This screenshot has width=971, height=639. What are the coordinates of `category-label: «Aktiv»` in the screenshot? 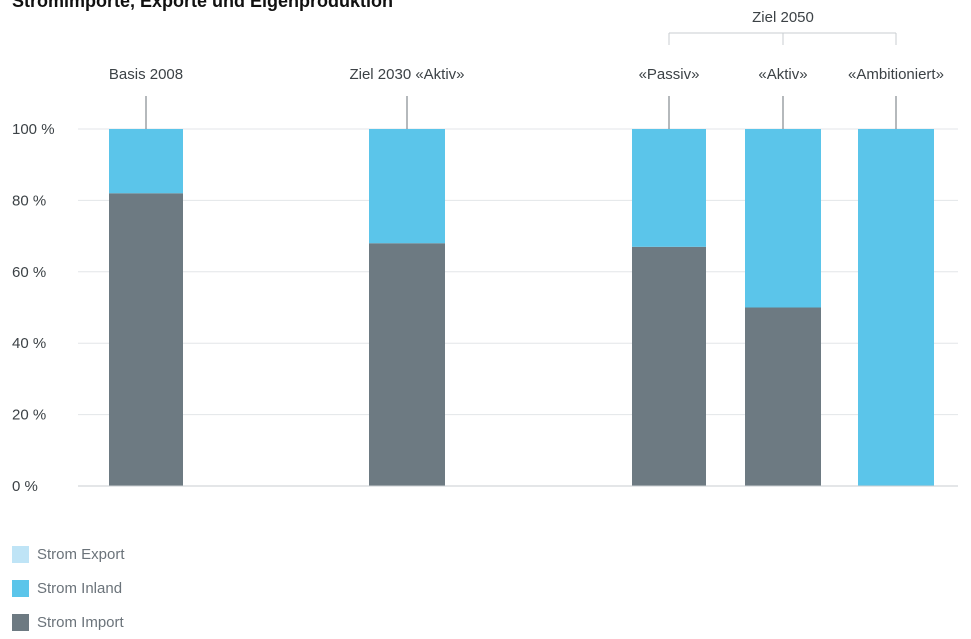 It's located at (782, 74).